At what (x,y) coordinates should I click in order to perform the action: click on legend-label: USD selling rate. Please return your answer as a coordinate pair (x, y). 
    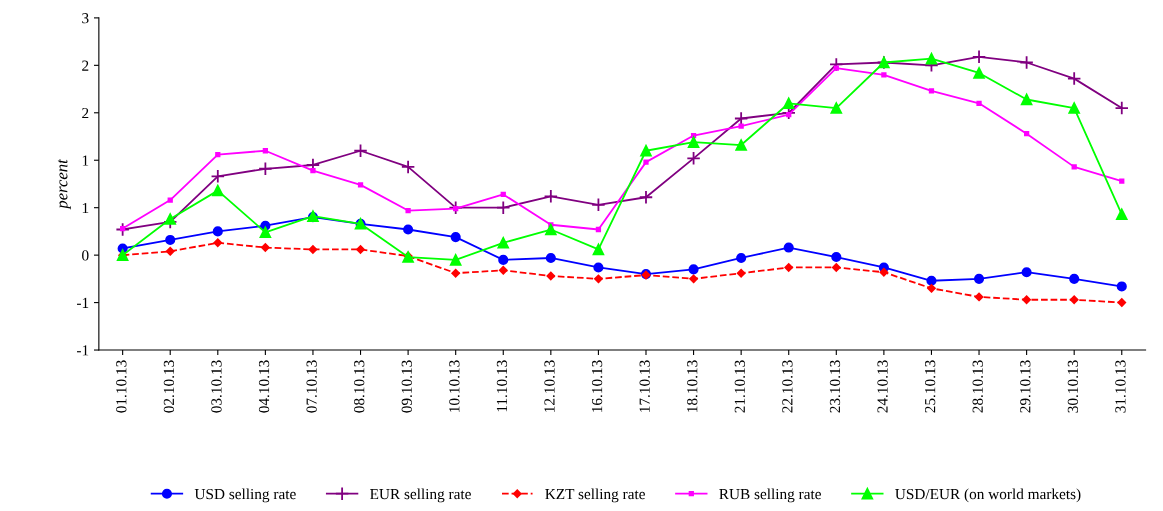
    Looking at the image, I should click on (245, 495).